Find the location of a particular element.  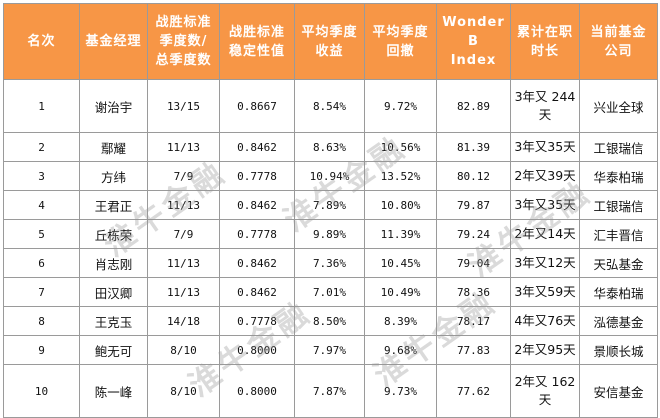

tenure-cell: 2年又 162 天 is located at coordinates (545, 391).